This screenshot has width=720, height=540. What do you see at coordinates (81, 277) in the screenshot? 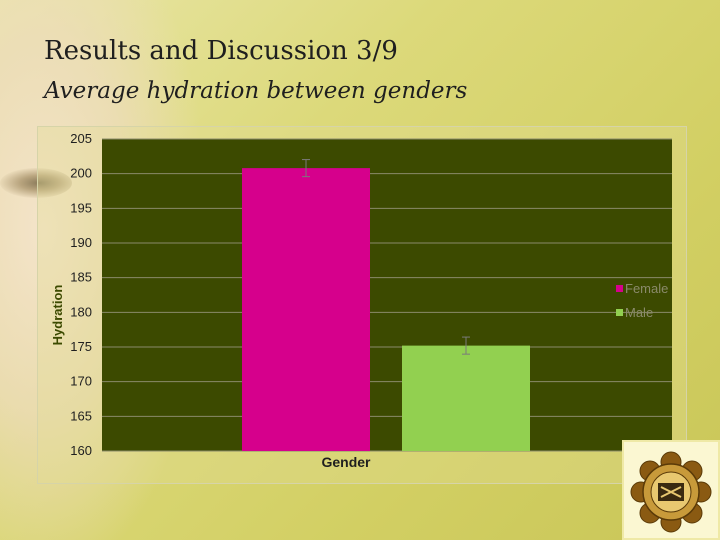
I see `y-tick-label: 185` at bounding box center [81, 277].